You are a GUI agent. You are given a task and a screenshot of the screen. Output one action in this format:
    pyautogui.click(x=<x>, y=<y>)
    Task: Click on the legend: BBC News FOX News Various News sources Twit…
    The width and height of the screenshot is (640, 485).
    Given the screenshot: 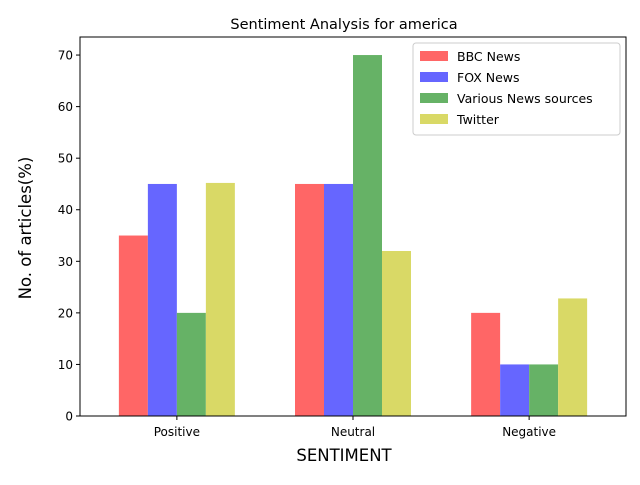 What is the action you would take?
    pyautogui.click(x=516, y=89)
    